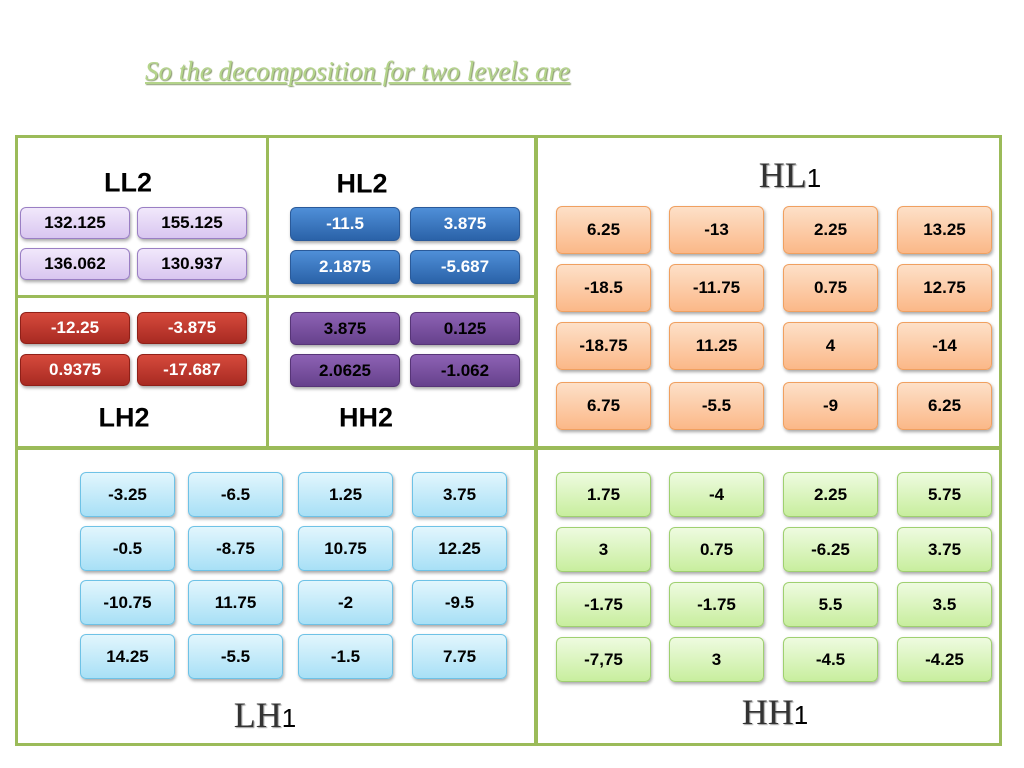  I want to click on block-label-text: HL2, so click(362, 183).